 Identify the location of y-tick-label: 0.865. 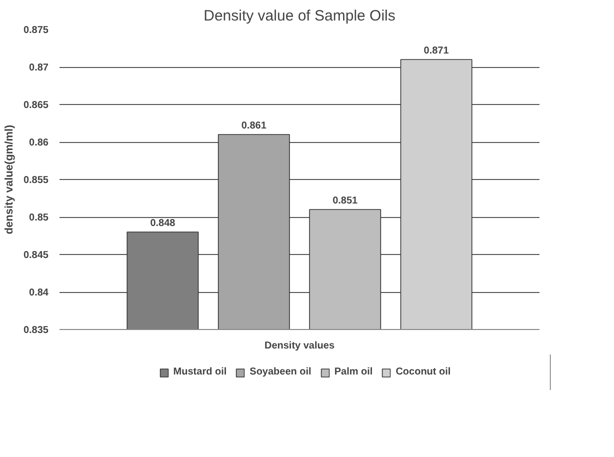
(36, 105).